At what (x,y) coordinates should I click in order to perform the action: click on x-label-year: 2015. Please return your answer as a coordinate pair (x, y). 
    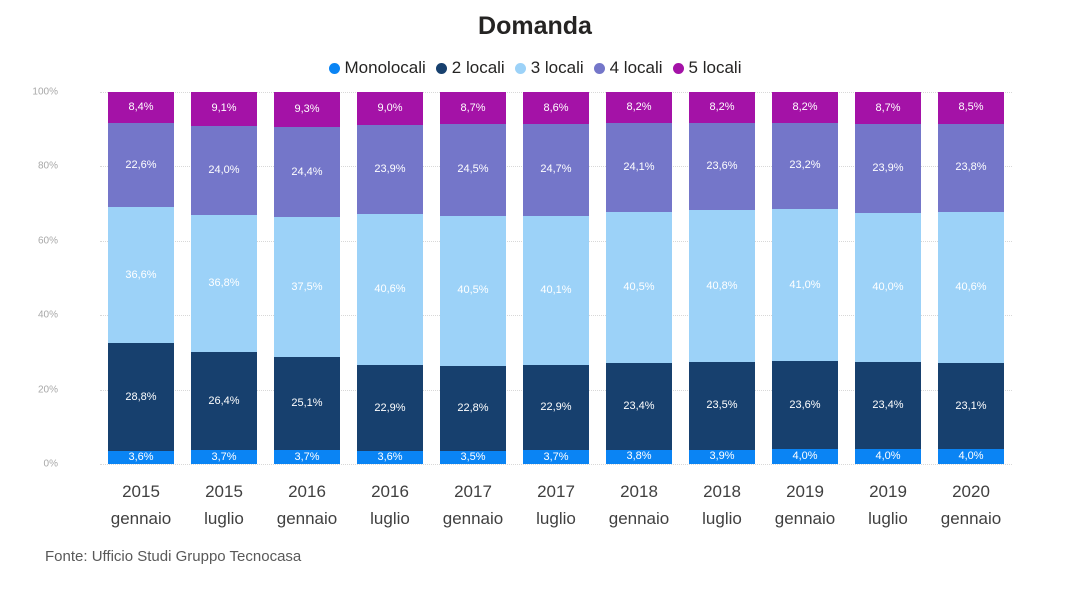
    Looking at the image, I should click on (141, 491).